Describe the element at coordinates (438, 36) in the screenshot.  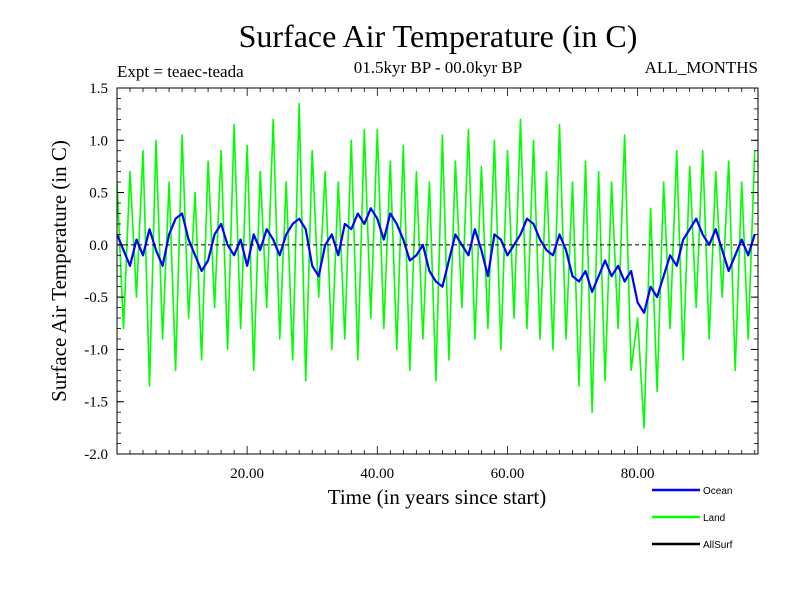
I see `chart-title: Surface Air Temperature (in C)` at that location.